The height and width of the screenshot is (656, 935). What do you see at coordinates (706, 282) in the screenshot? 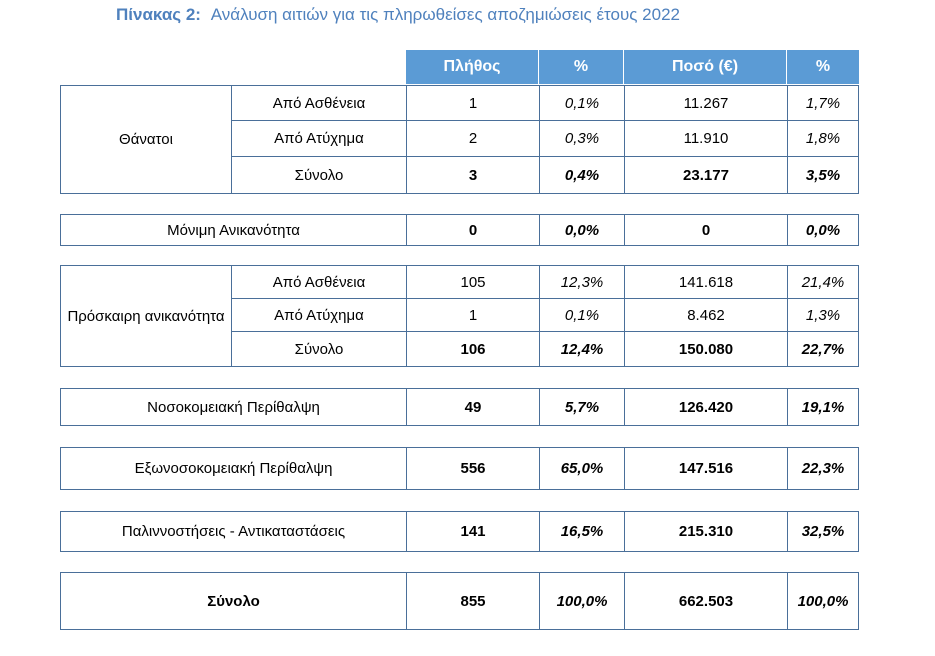
I see `cell-amount: 141.618` at bounding box center [706, 282].